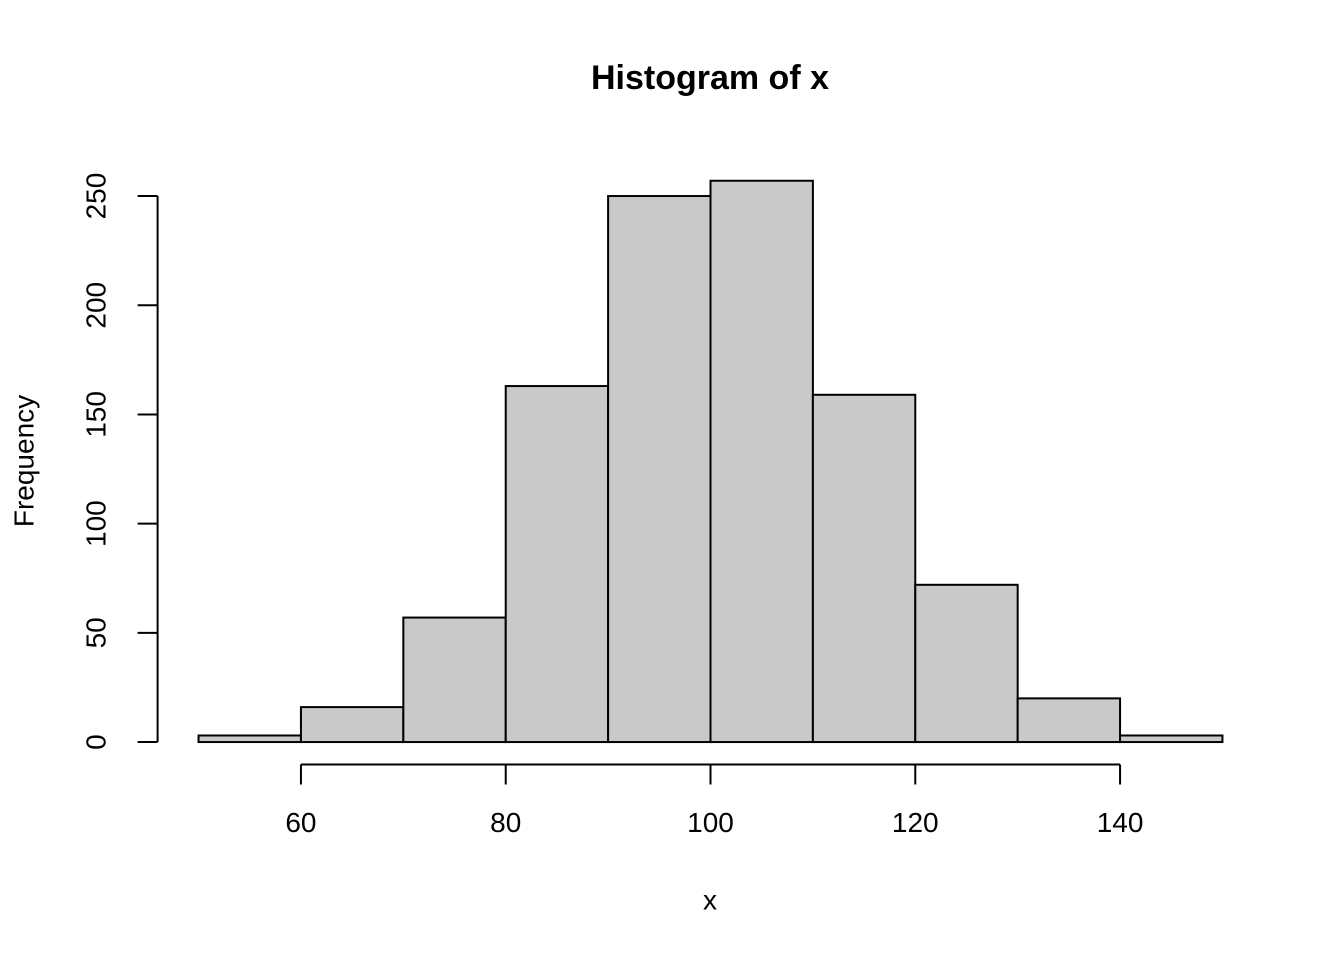  Describe the element at coordinates (95, 305) in the screenshot. I see `y-tick-label: 200` at that location.